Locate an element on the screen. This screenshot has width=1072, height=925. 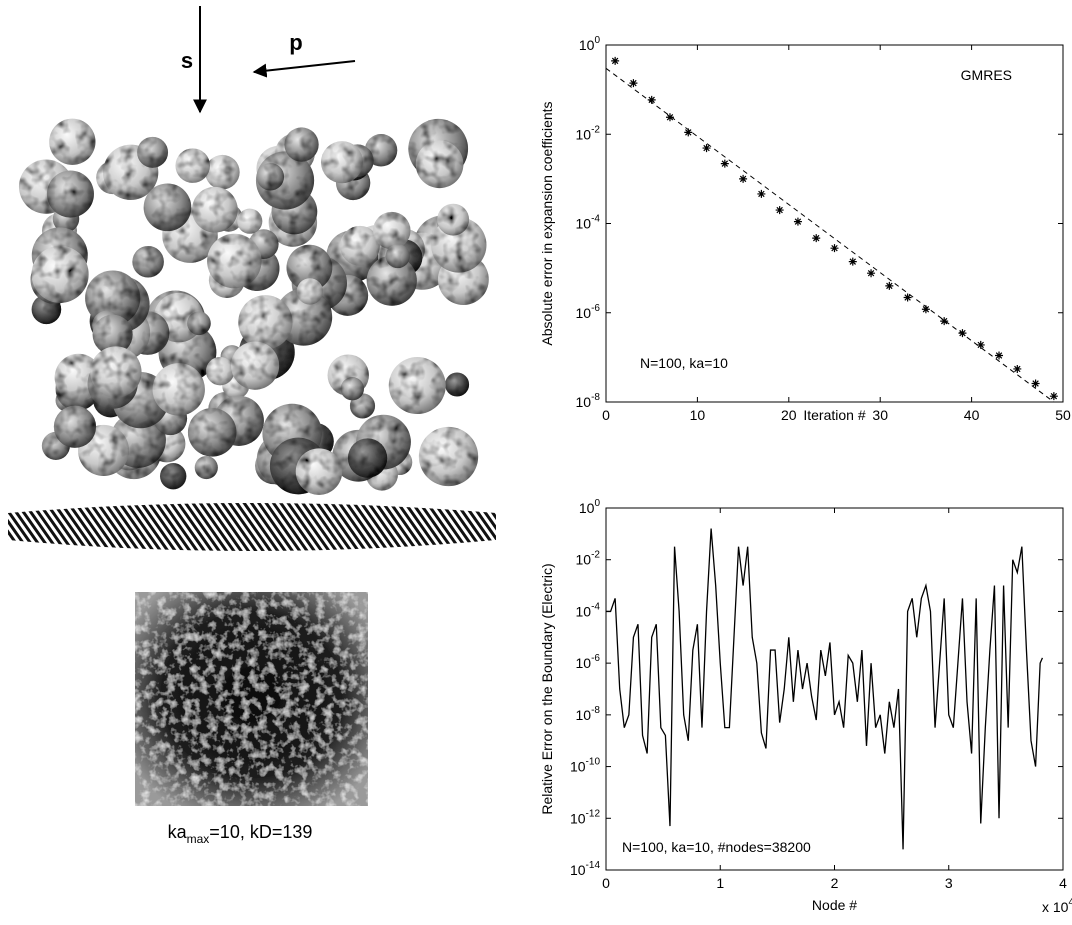
x-tick-label: 1 is located at coordinates (720, 883).